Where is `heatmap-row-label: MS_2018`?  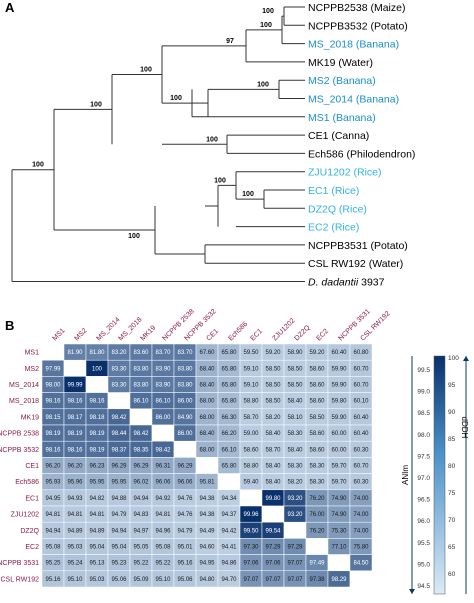
heatmap-row-label: MS_2018 is located at coordinates (24, 401).